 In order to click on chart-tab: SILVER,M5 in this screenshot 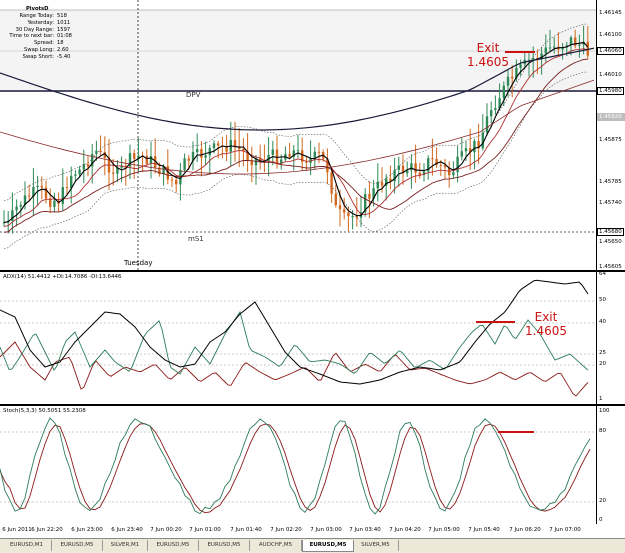, I will do `click(376, 545)`.